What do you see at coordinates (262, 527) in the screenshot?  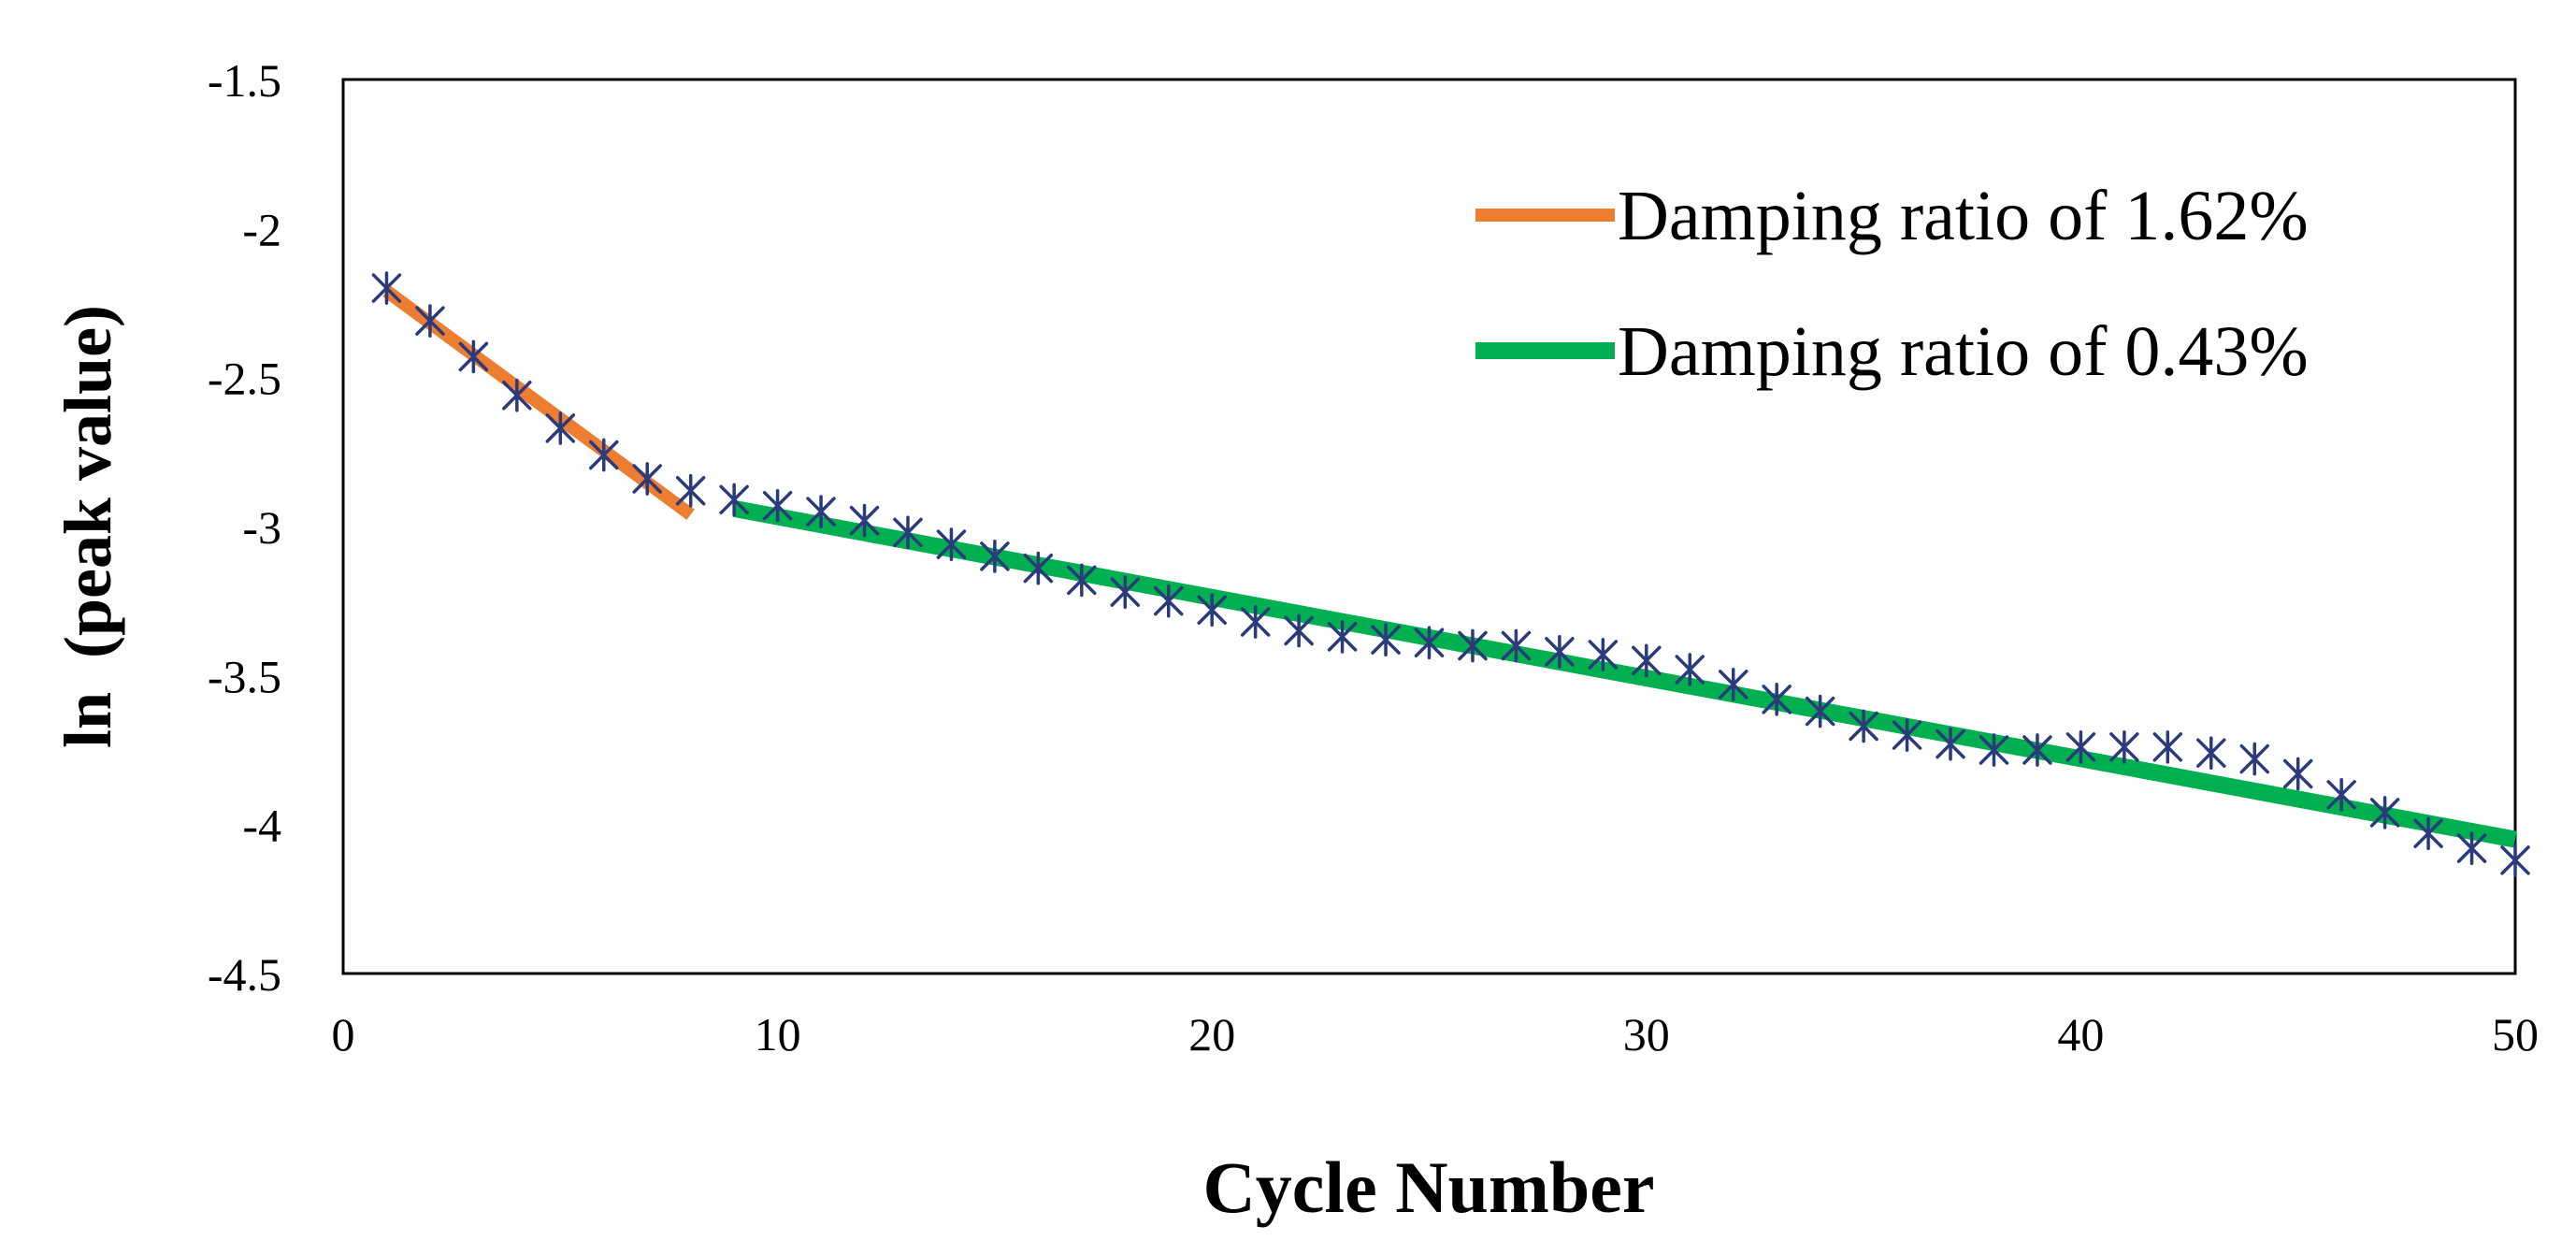 I see `y-tick-label: -3` at bounding box center [262, 527].